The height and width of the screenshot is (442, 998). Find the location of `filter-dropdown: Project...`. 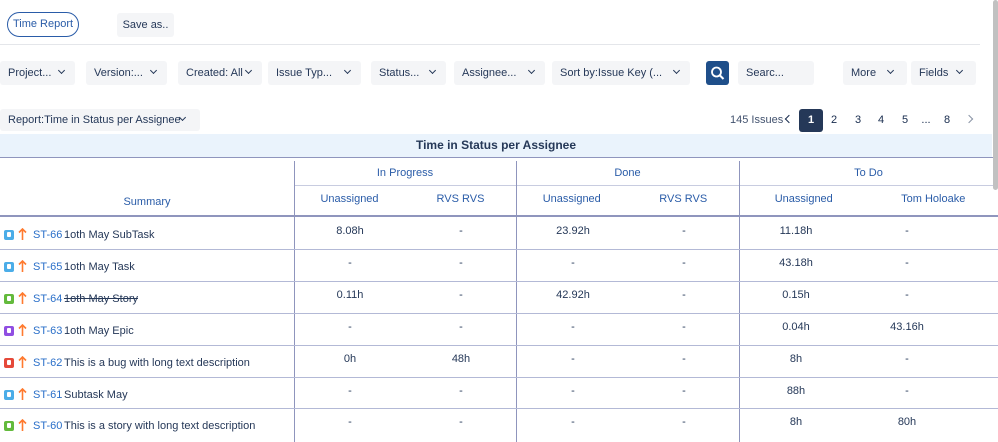

filter-dropdown: Project... is located at coordinates (37, 73).